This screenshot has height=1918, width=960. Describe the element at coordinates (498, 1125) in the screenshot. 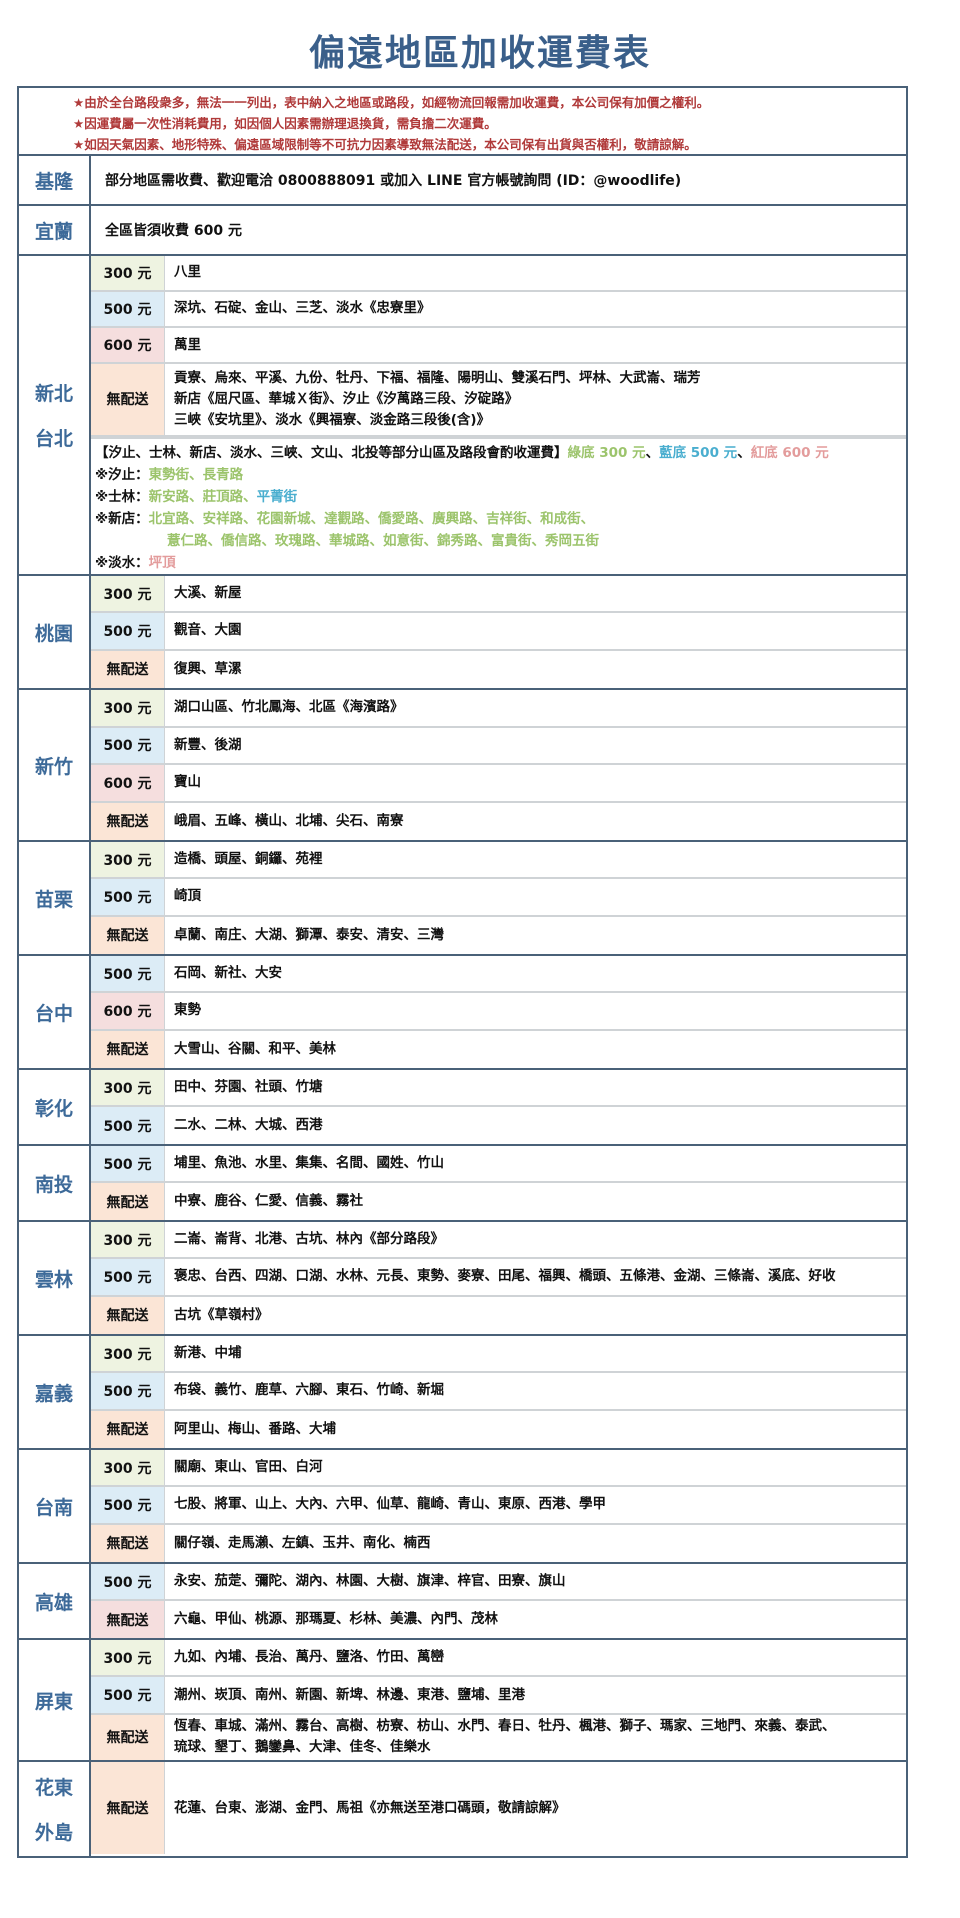

I see `fee-row: 500 元二水、二林、大城、西港` at that location.